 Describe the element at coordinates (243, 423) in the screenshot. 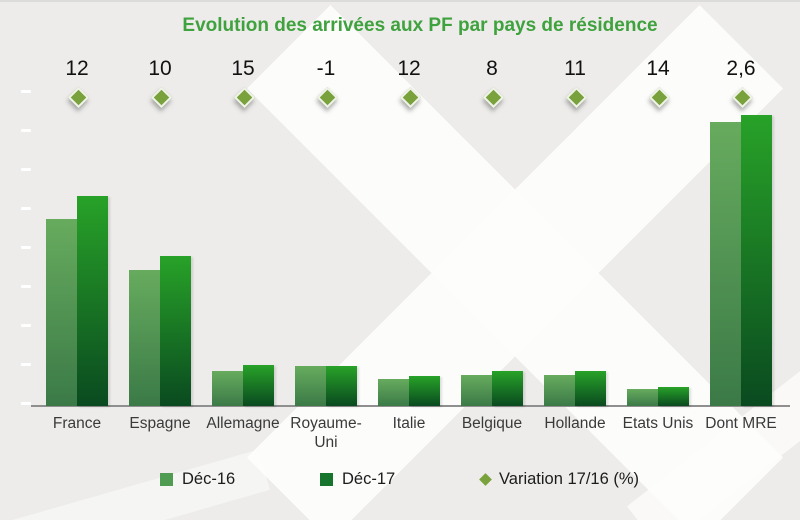

I see `category-label: Allemagne` at that location.